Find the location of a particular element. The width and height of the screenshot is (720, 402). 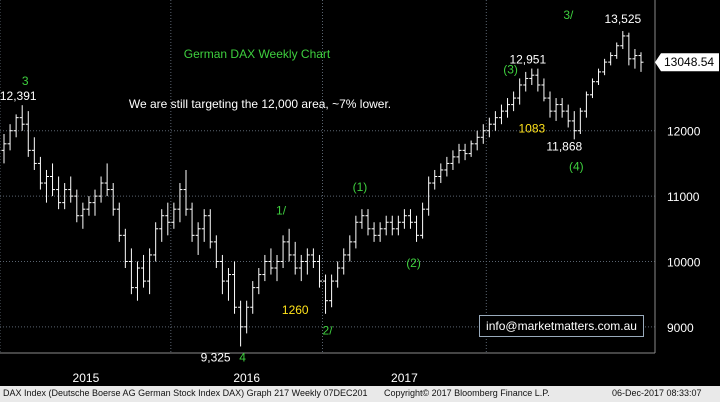

last-price-marker is located at coordinates (687, 62).